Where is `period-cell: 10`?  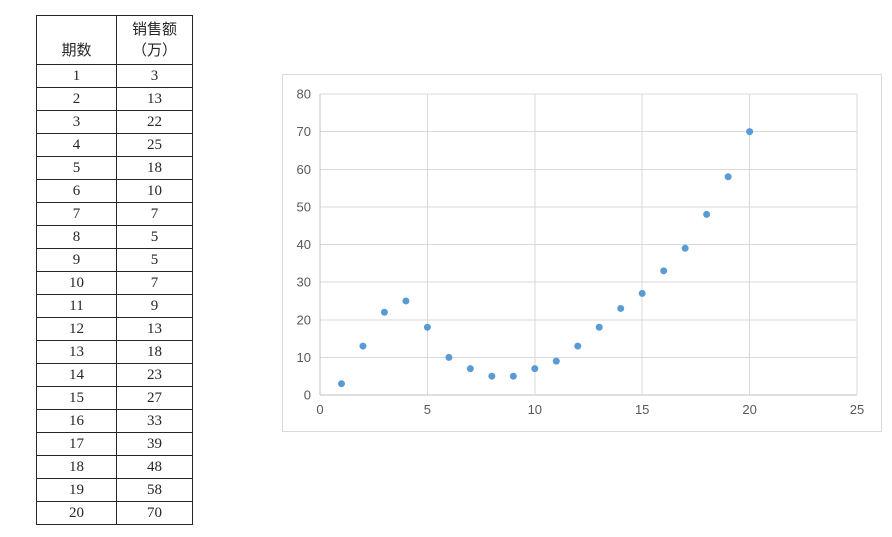
period-cell: 10 is located at coordinates (76, 283).